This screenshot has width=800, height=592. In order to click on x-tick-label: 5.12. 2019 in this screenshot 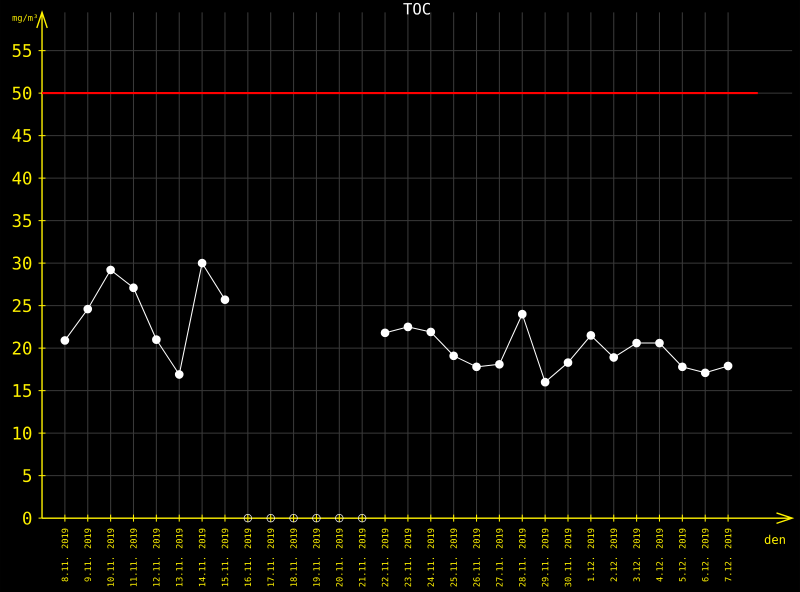, I will do `click(682, 555)`.